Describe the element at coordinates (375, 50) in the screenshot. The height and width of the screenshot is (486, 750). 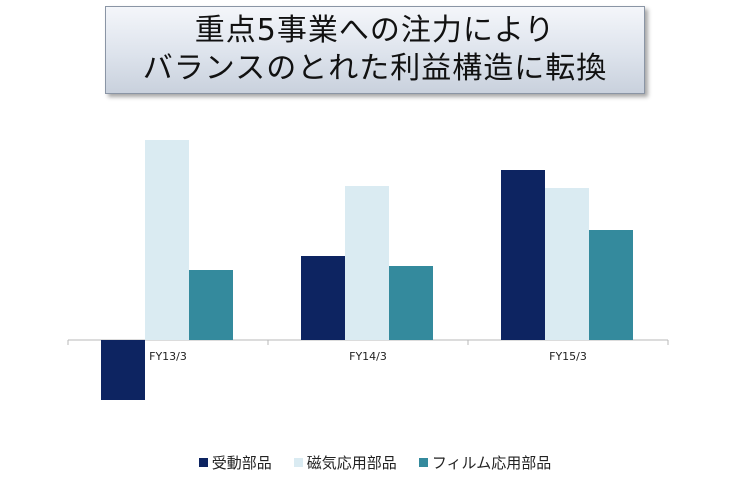
I see `chart-title-box: 重点5事業への注力により バランスのとれた利益構造に転換` at that location.